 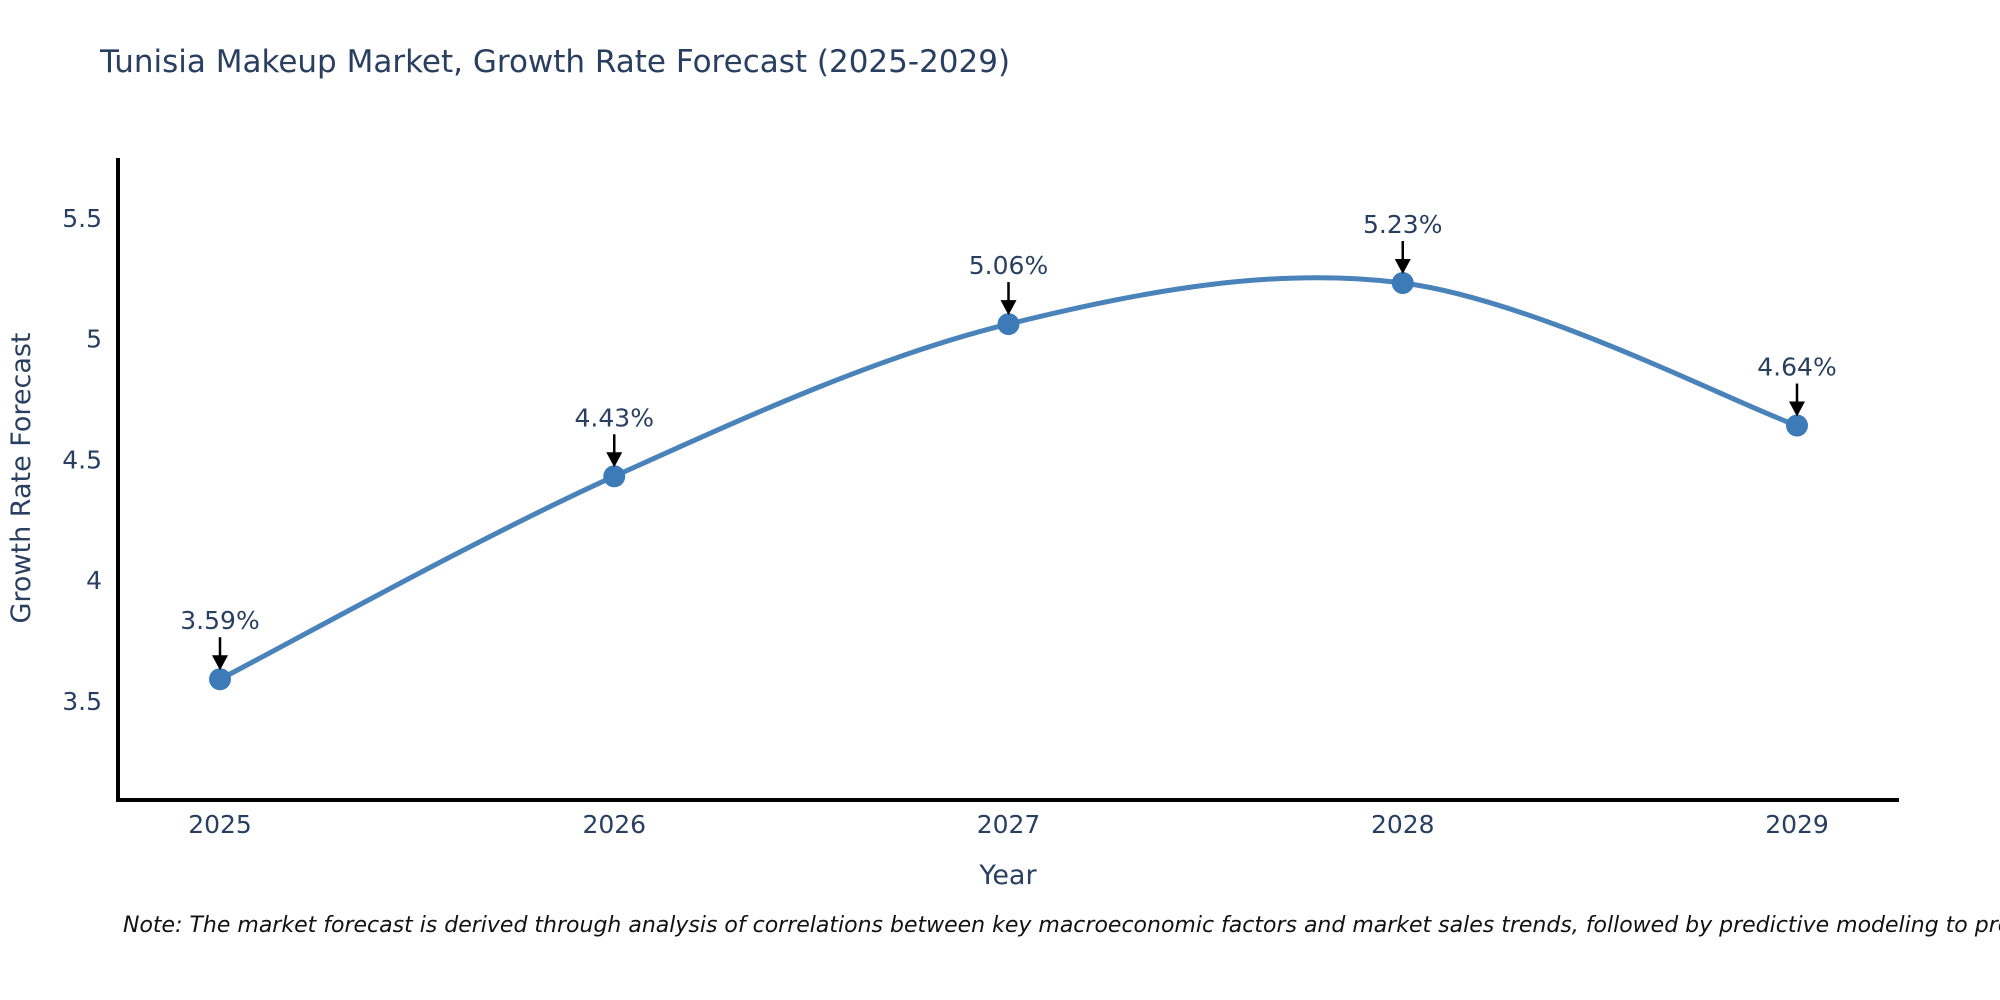 I want to click on point-label-2025: 3.59%, so click(x=219, y=620).